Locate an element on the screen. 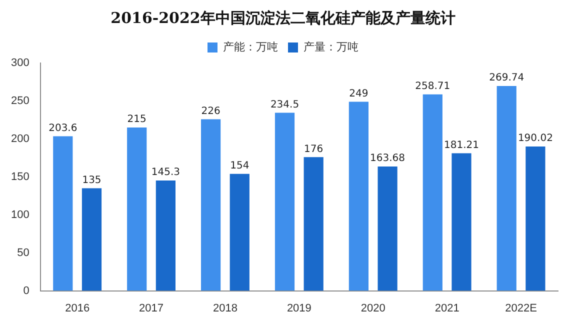 This screenshot has height=326, width=576. data-label: 249 is located at coordinates (358, 94).